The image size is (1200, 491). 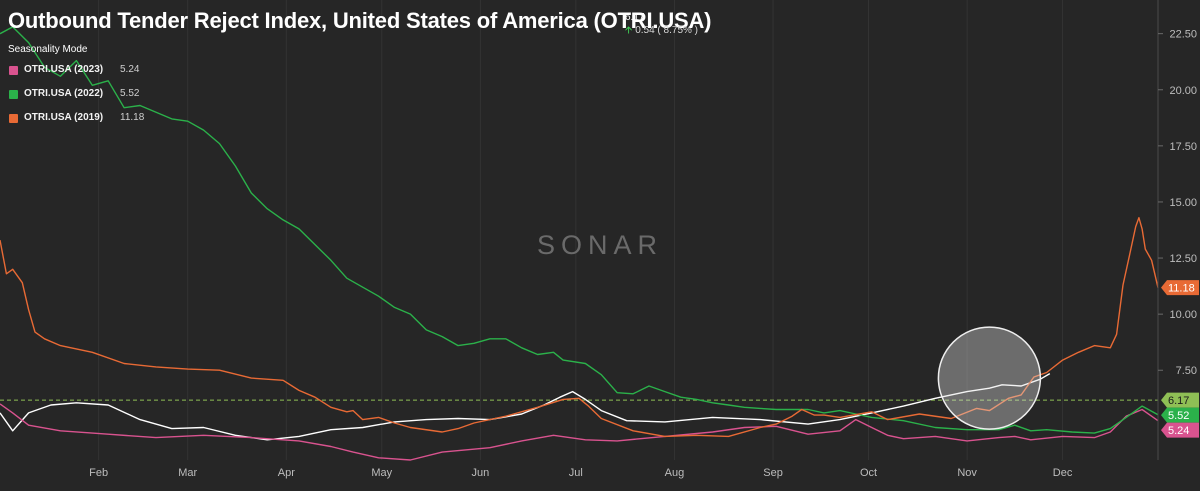 What do you see at coordinates (381, 473) in the screenshot?
I see `x-tick-label: May` at bounding box center [381, 473].